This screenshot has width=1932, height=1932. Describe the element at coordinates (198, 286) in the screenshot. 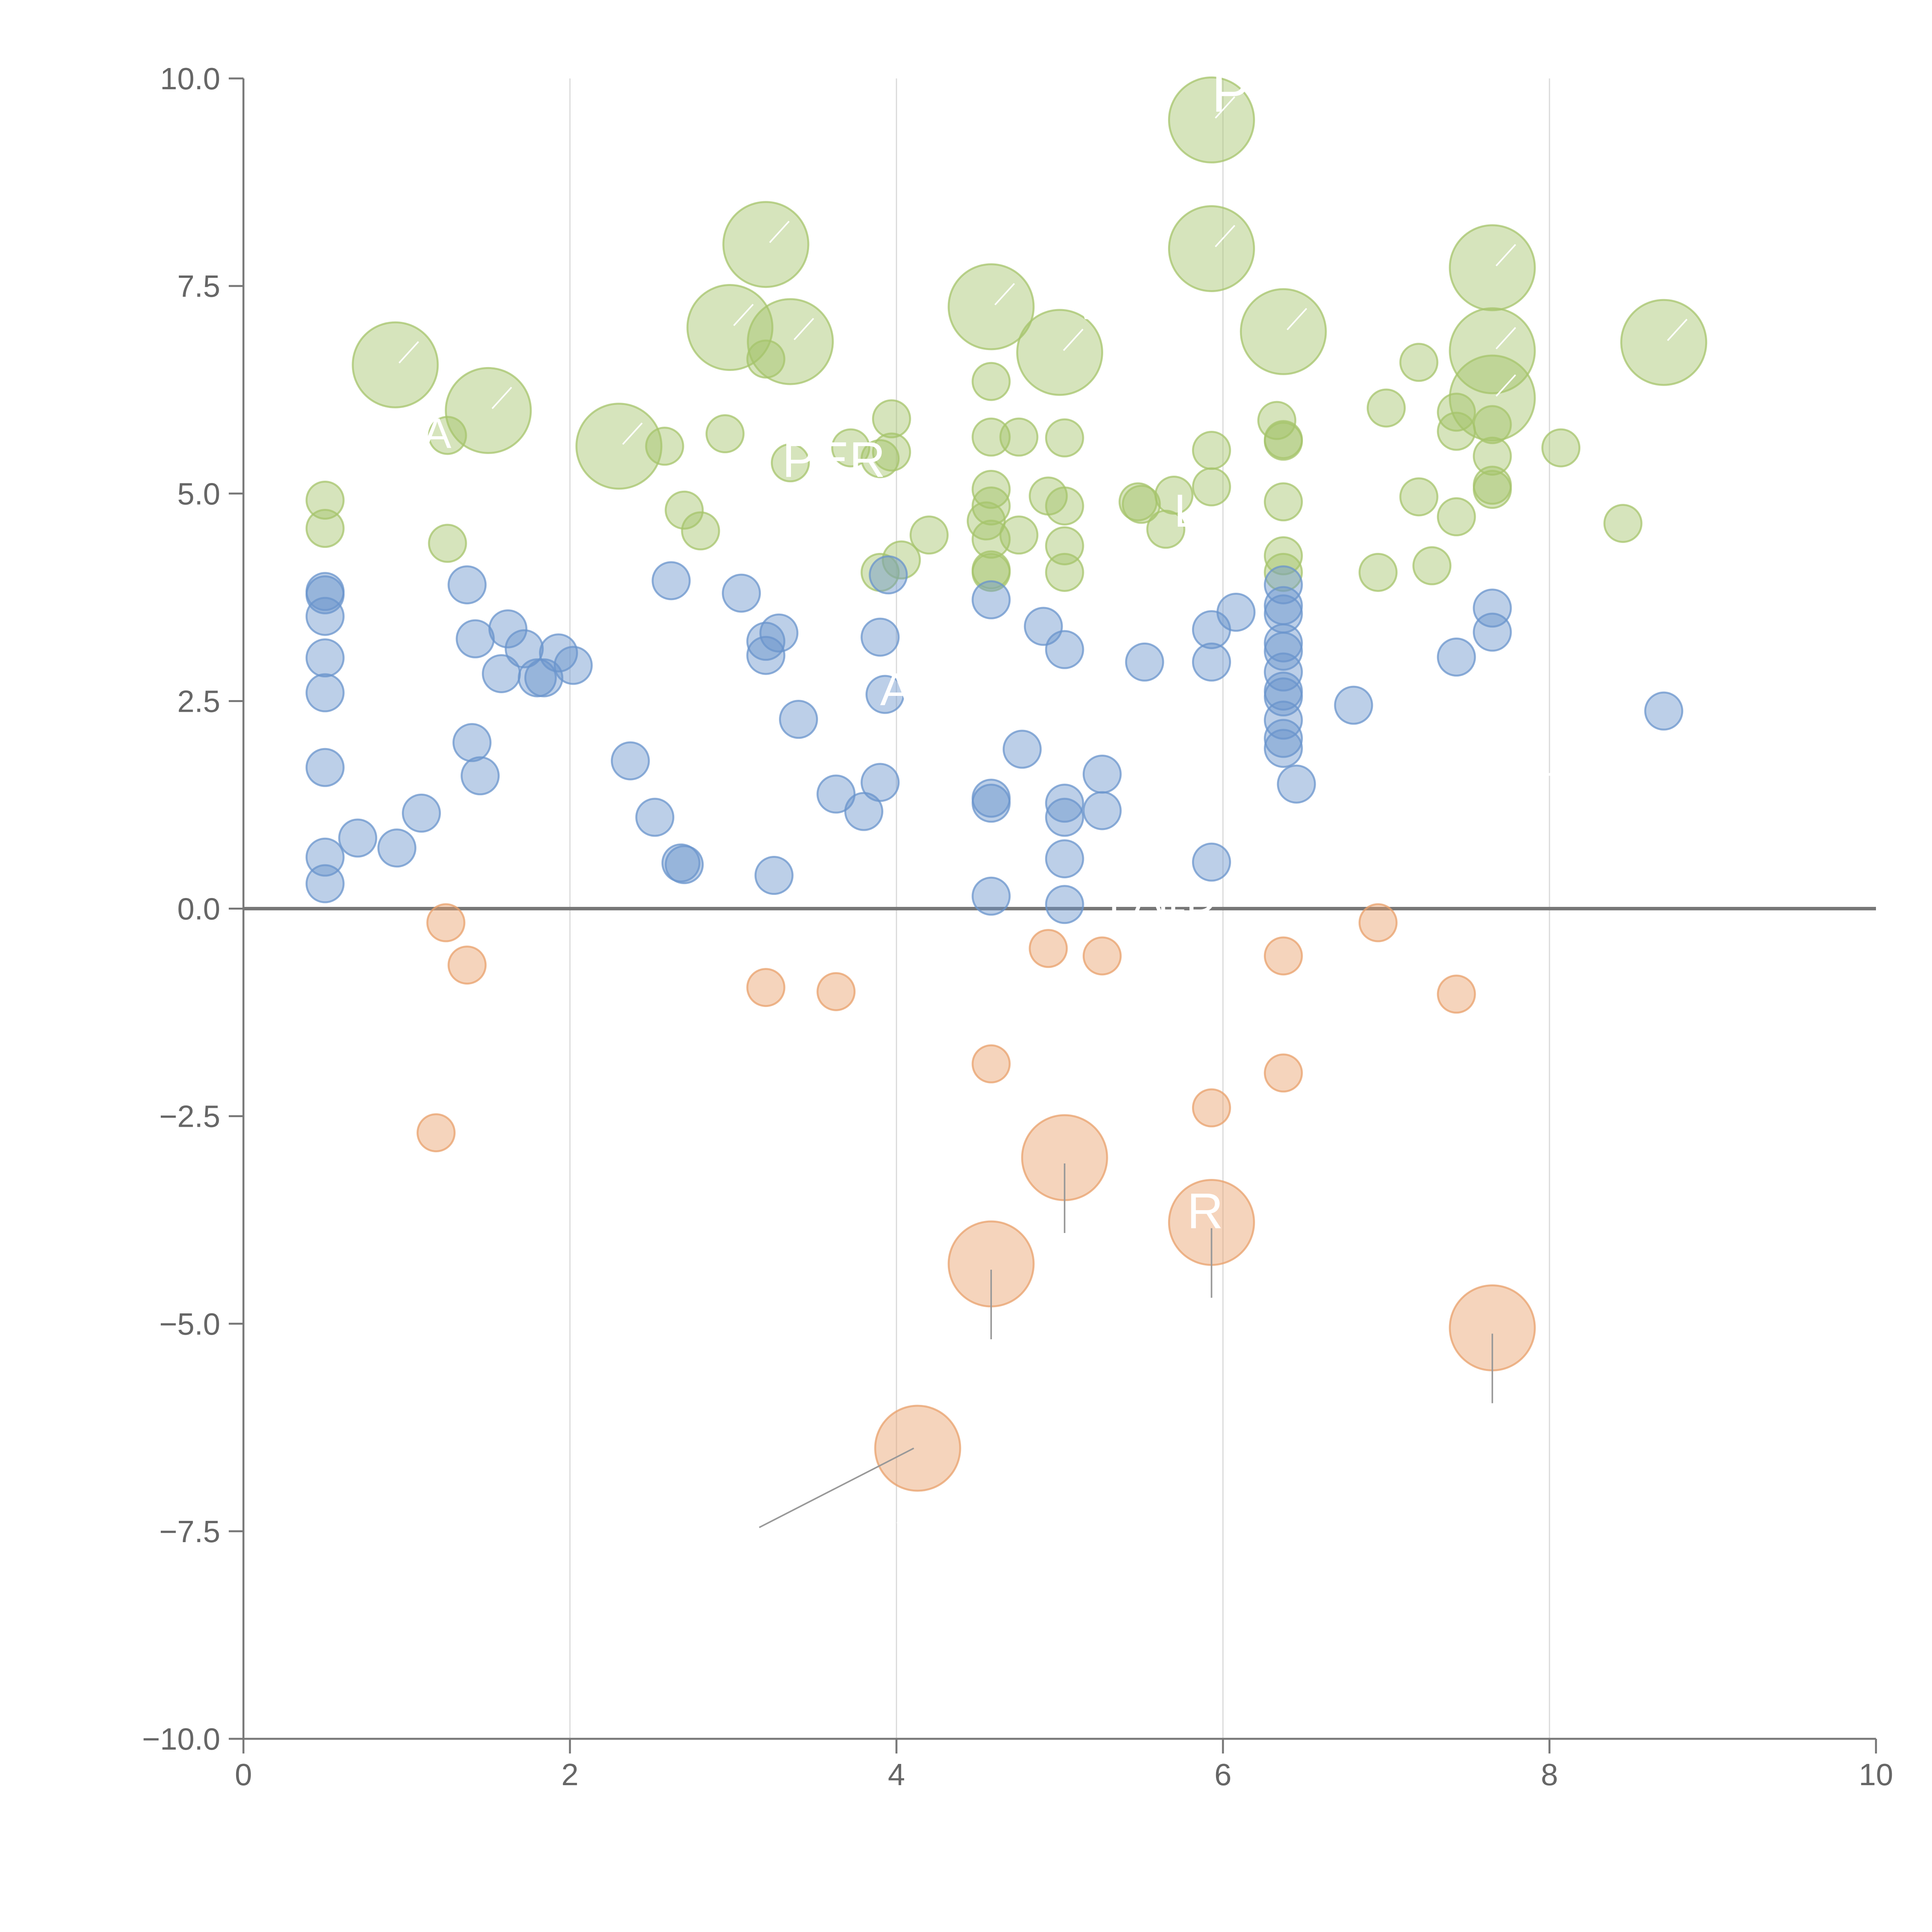

I see `y-tick-label: 7.5` at that location.